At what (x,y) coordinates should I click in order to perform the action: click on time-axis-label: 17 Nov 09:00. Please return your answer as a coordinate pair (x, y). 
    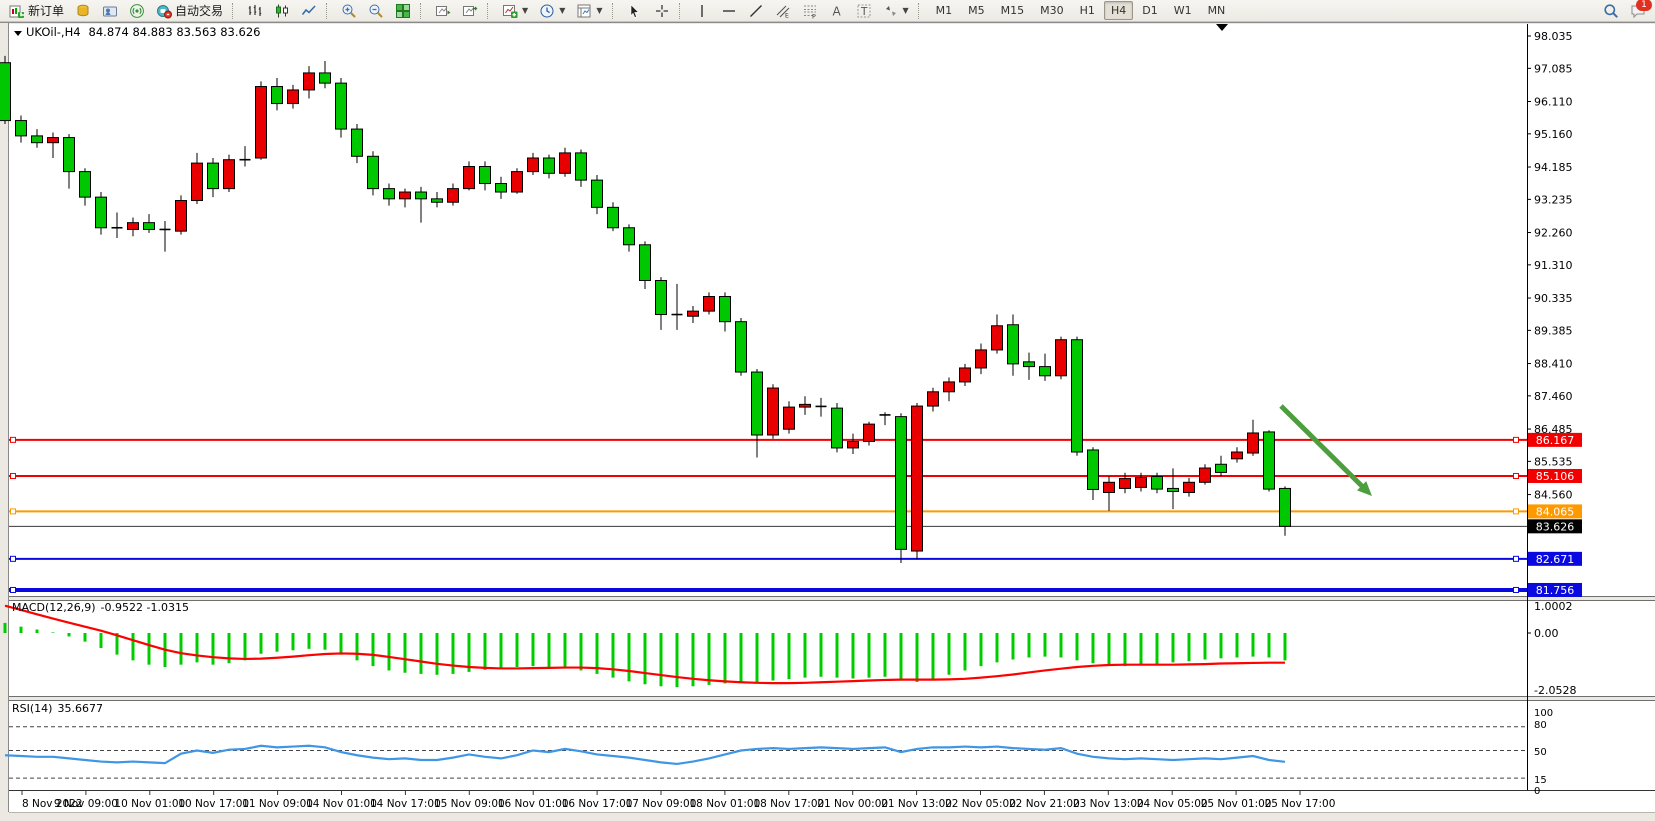
    Looking at the image, I should click on (661, 804).